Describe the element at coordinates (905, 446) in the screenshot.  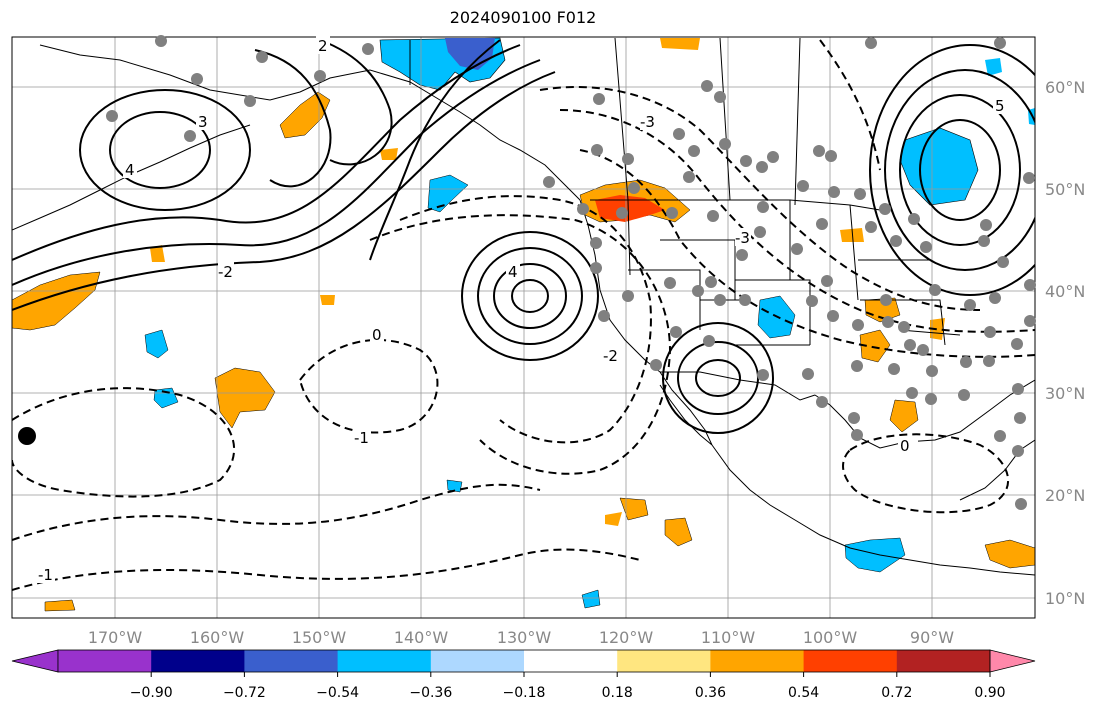
I see `contour-label-zero-gulf: 0` at that location.